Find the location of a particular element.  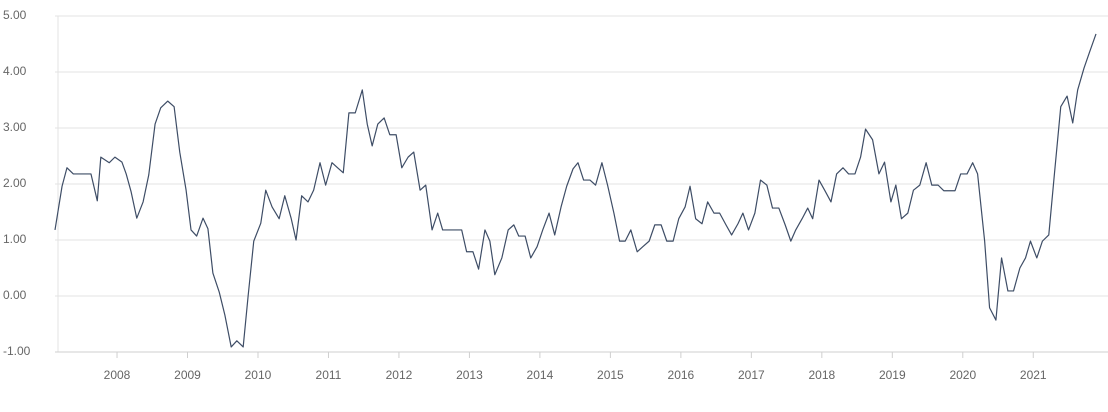

y-tick-label: 1.00 is located at coordinates (15, 239).